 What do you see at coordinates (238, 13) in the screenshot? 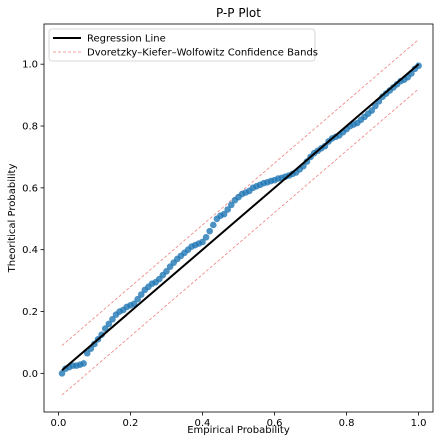
I see `chart-title: P-P Plot` at bounding box center [238, 13].